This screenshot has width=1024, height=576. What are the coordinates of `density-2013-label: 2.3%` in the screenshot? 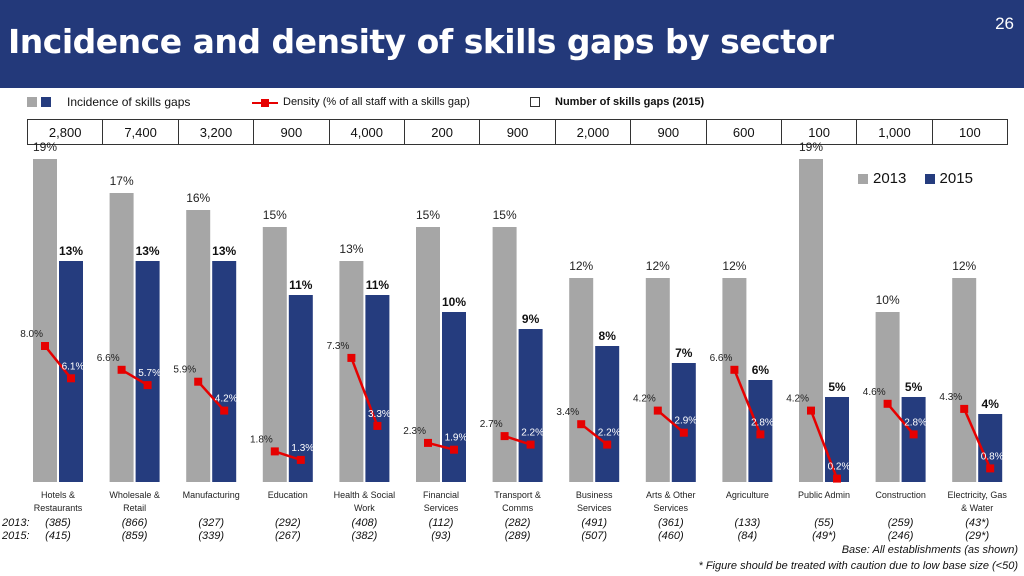 It's located at (414, 431).